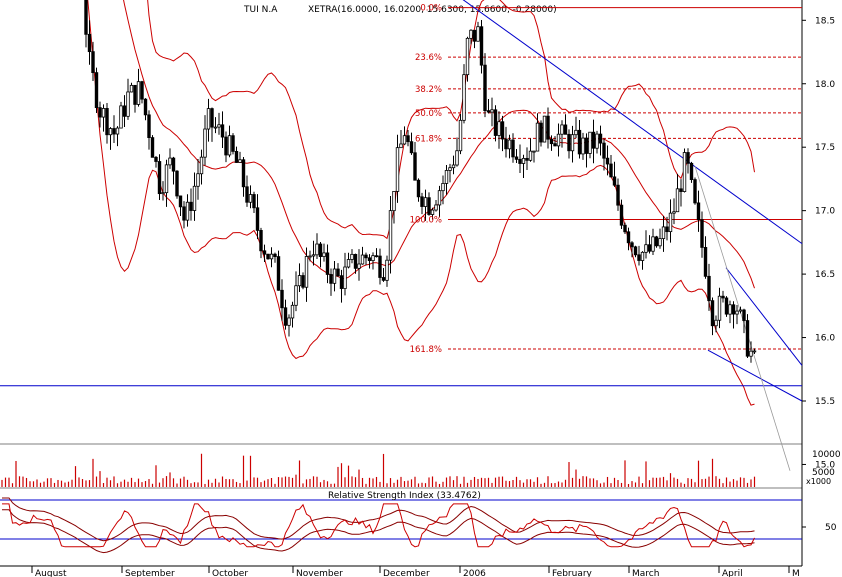  What do you see at coordinates (818, 481) in the screenshot?
I see `volume-unit-label: x1000` at bounding box center [818, 481].